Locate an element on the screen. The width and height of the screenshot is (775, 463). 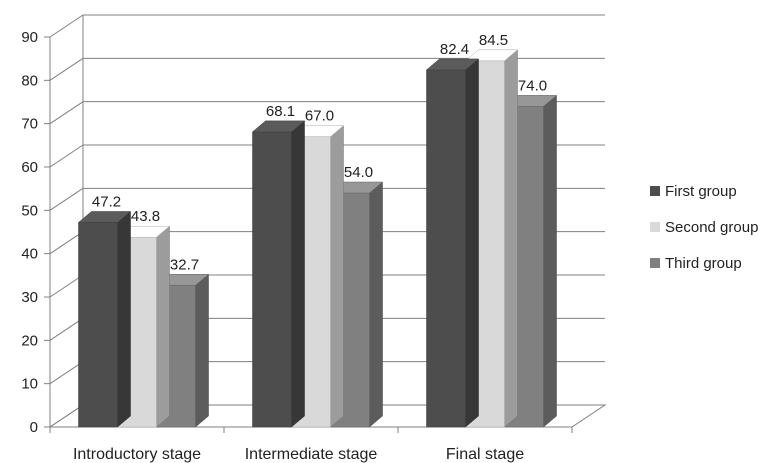
data-label: 84.5 is located at coordinates (493, 40).